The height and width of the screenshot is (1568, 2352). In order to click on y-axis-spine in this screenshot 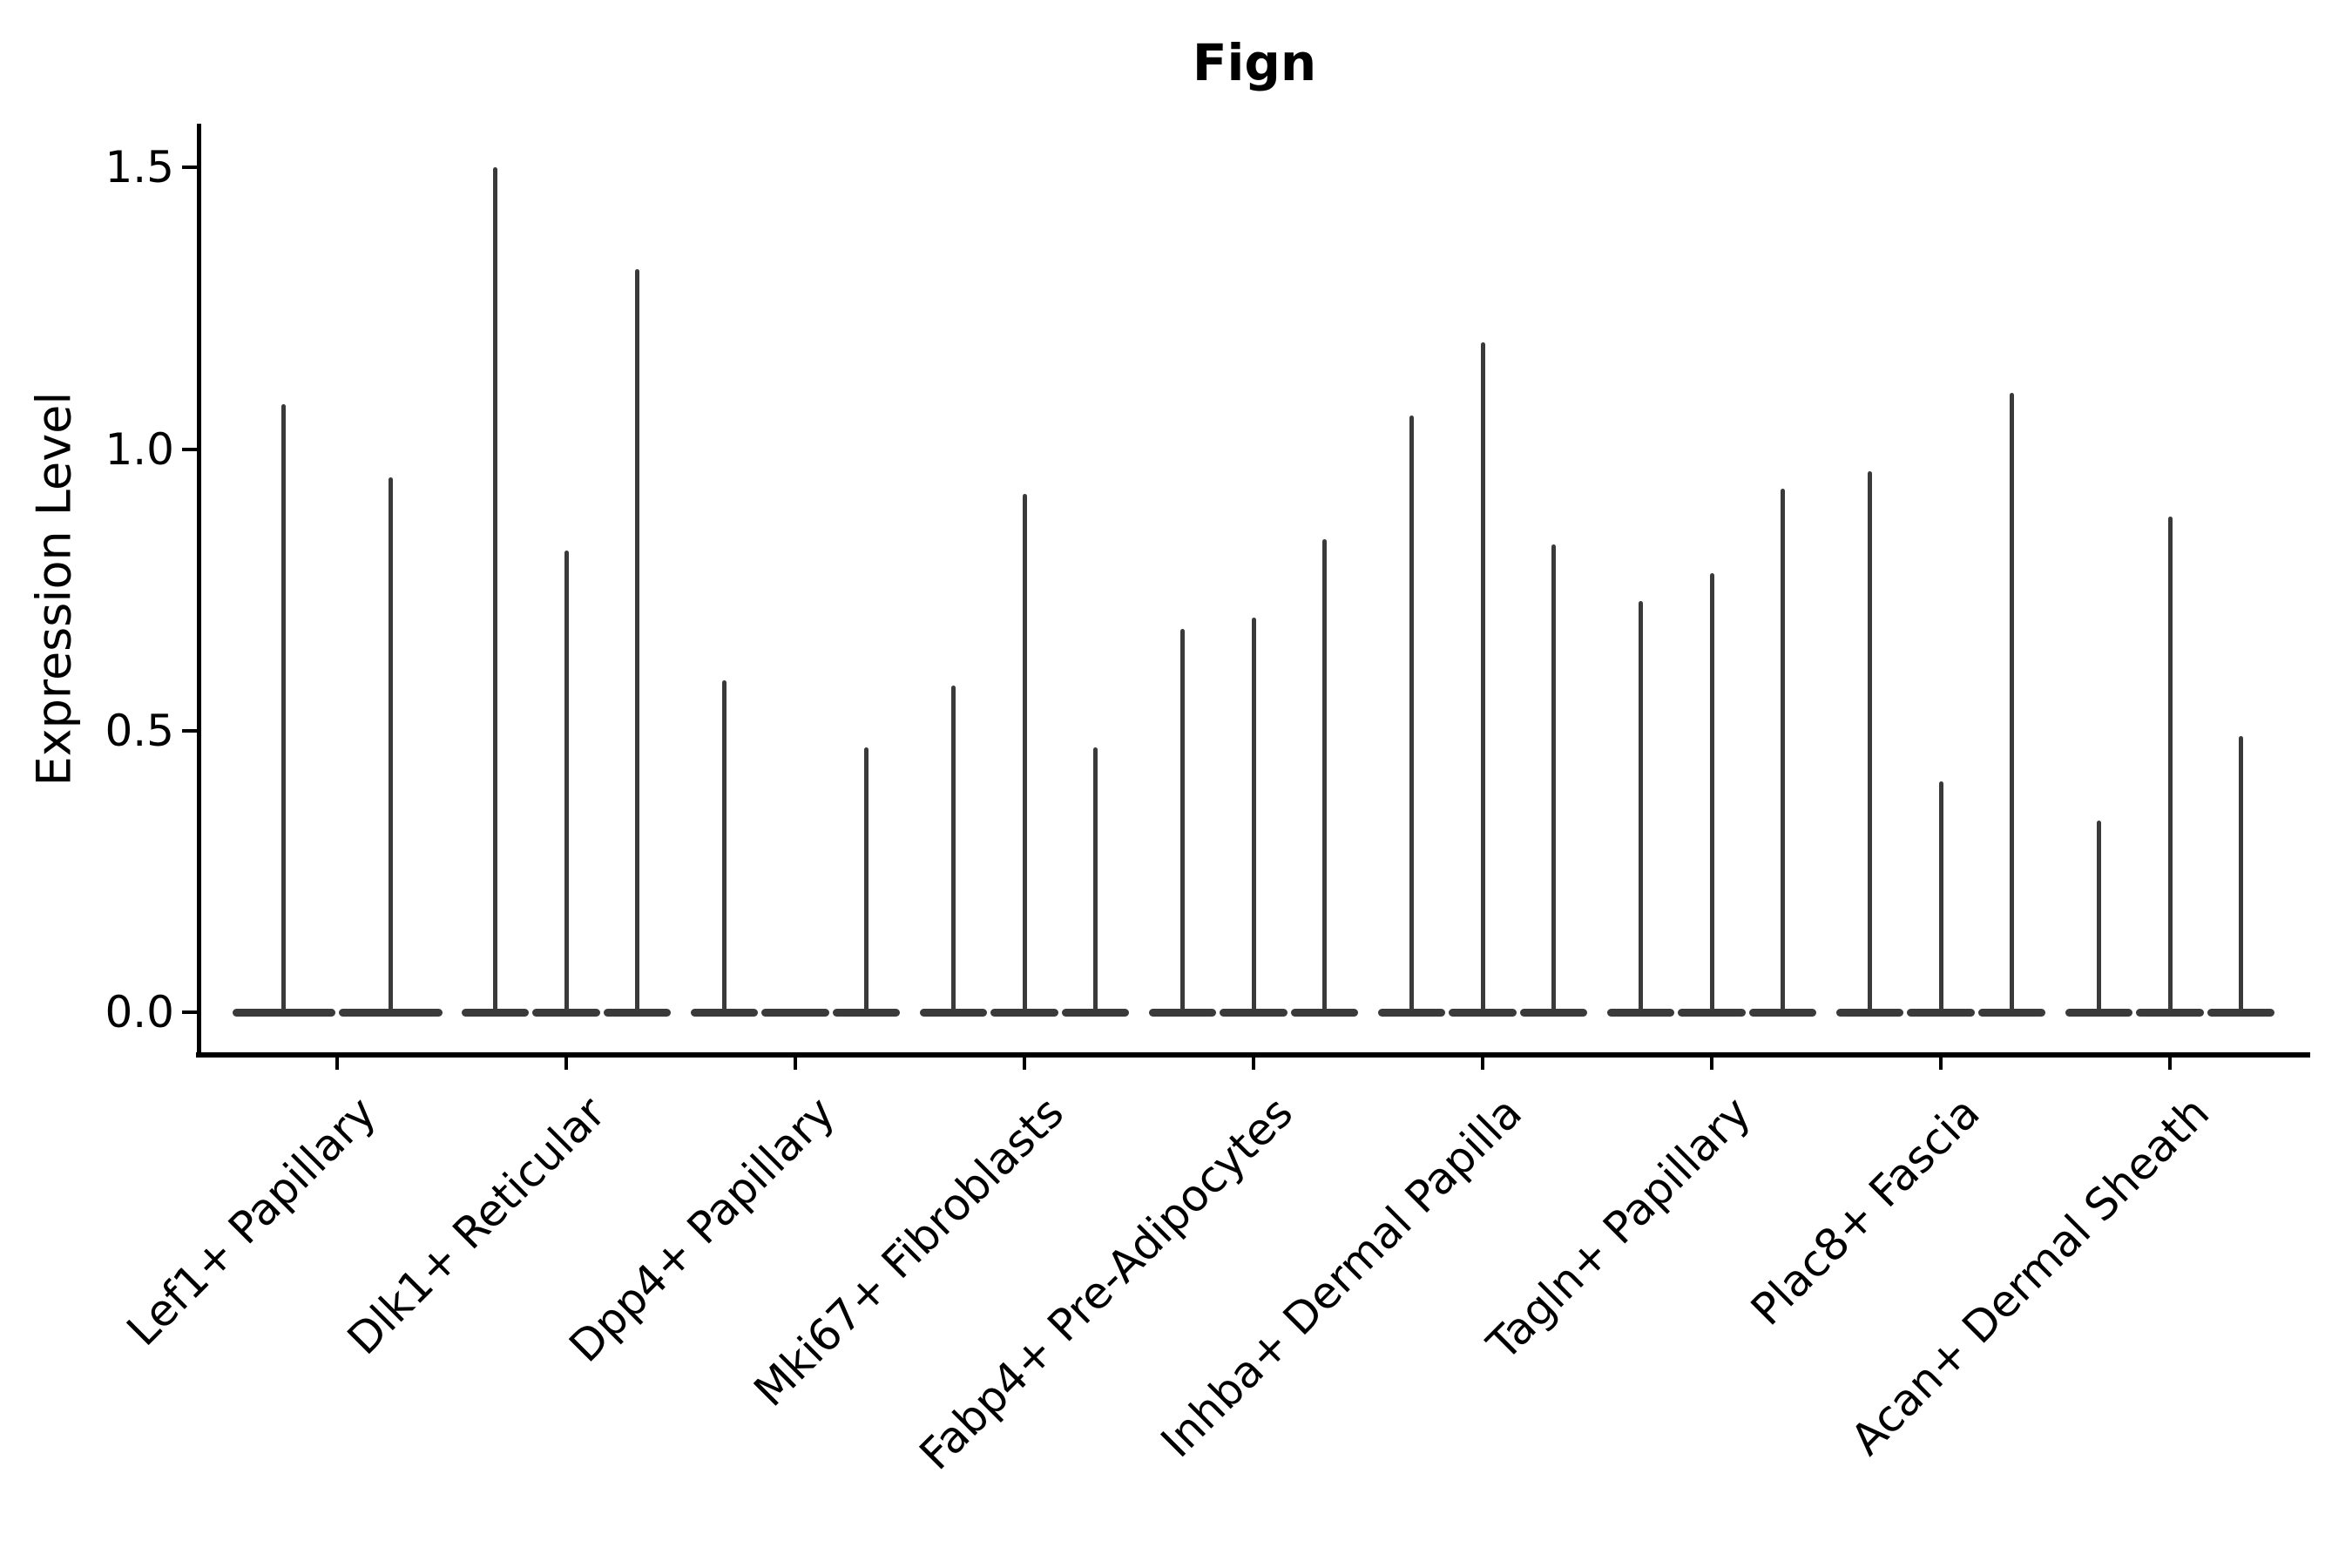, I will do `click(199, 591)`.